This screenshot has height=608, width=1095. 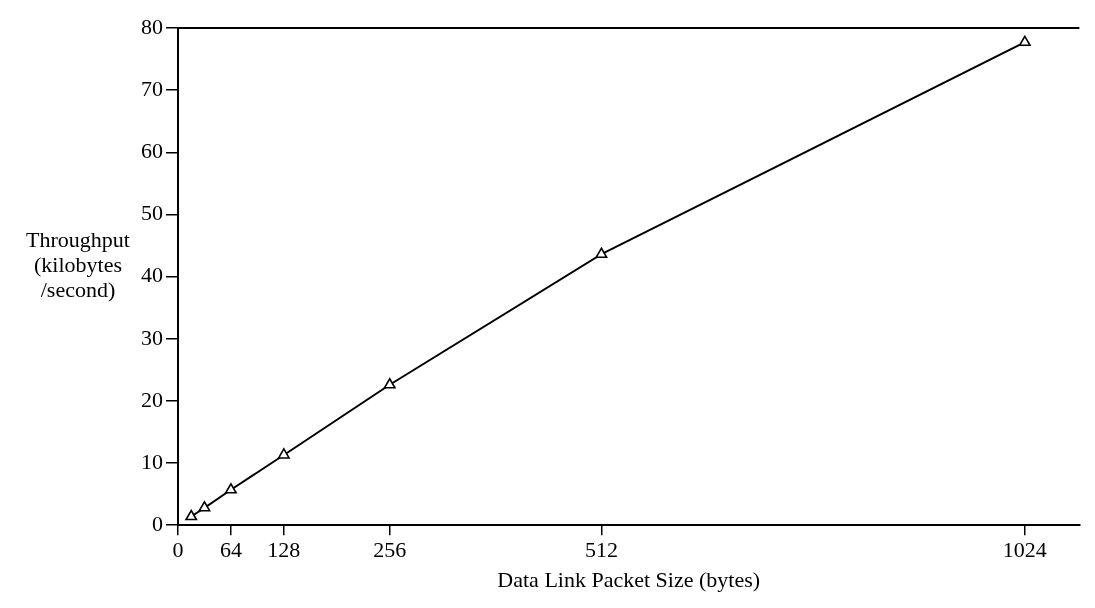 I want to click on x-tick-label: 64, so click(x=230, y=550).